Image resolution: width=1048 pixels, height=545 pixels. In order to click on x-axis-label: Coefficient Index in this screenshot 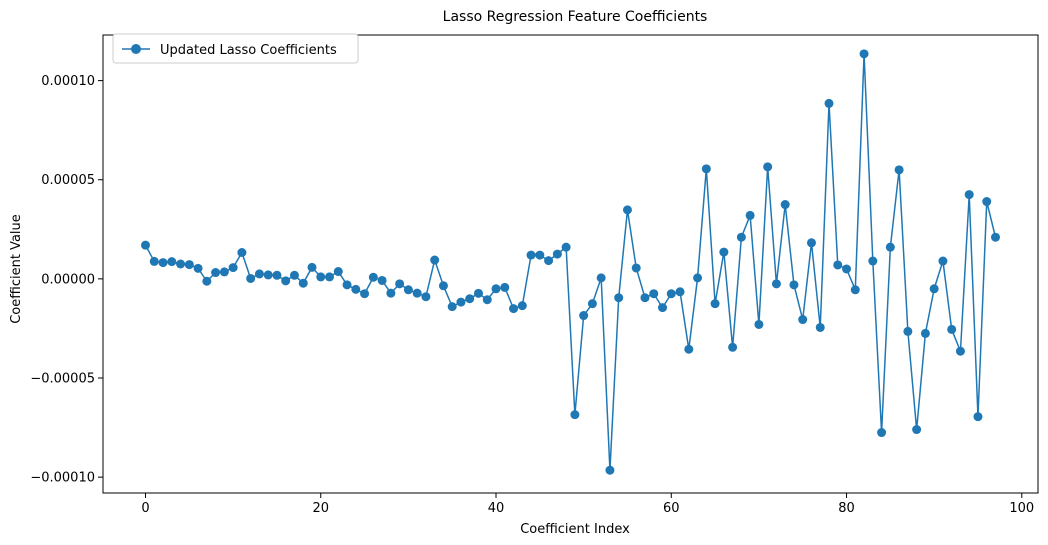, I will do `click(575, 529)`.